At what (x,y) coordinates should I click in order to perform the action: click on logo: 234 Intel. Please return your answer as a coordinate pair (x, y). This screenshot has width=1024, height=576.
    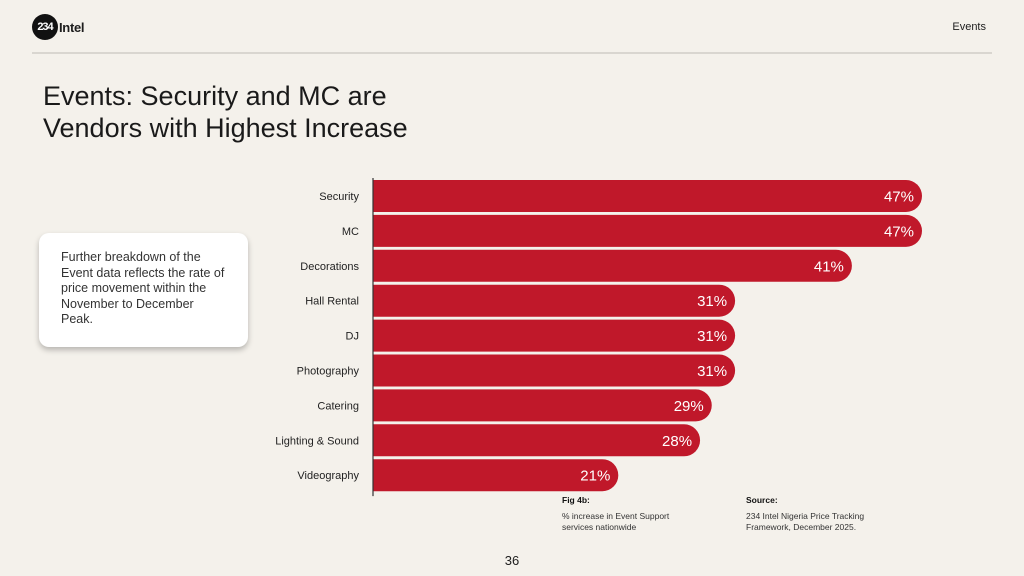
    Looking at the image, I should click on (58, 27).